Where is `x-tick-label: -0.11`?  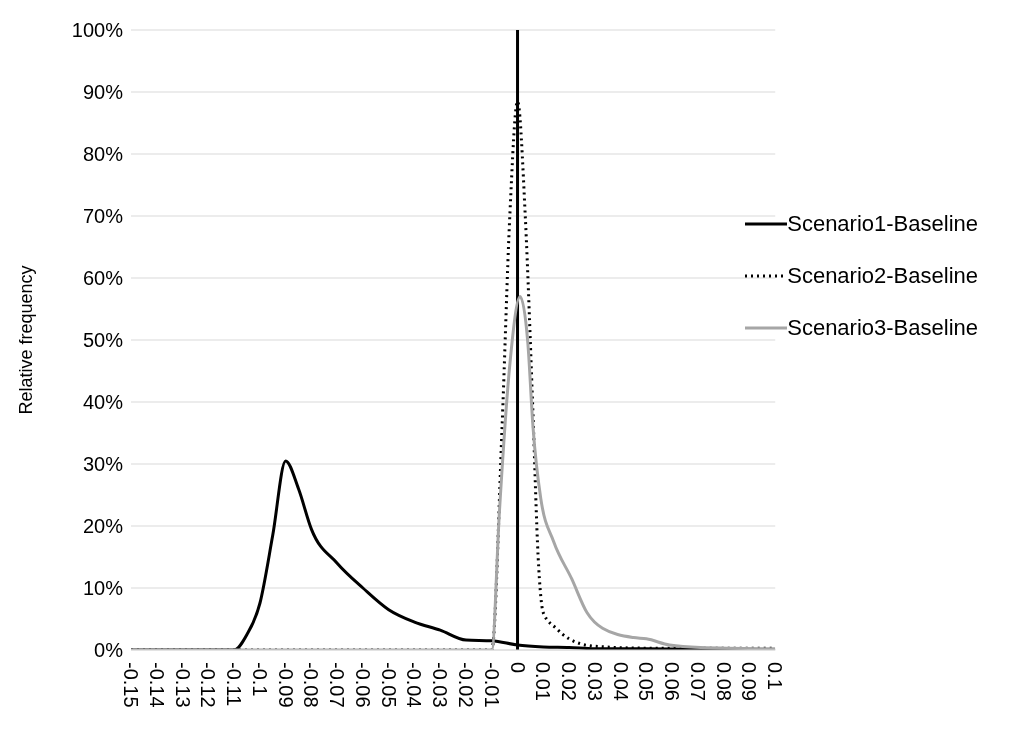 x-tick-label: -0.11 is located at coordinates (234, 684).